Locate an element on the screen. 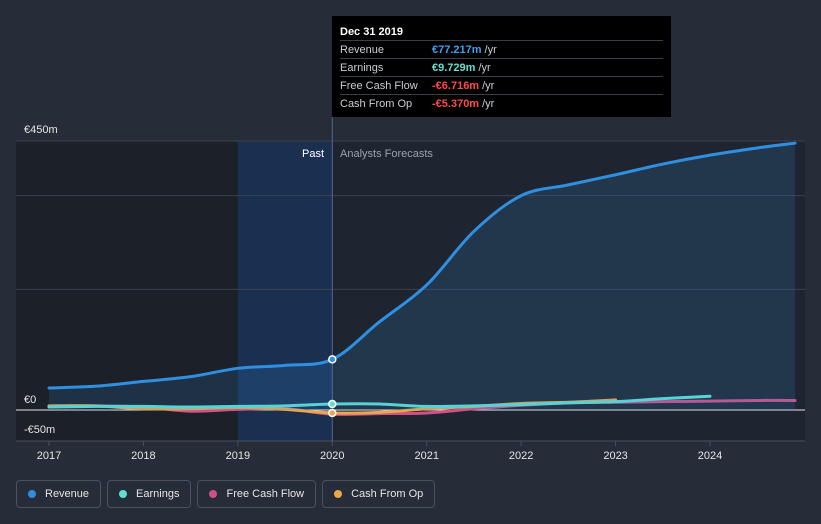 The width and height of the screenshot is (821, 524). tooltip-row-cash-from-op: Cash From Op -€5.370m /yr is located at coordinates (501, 103).